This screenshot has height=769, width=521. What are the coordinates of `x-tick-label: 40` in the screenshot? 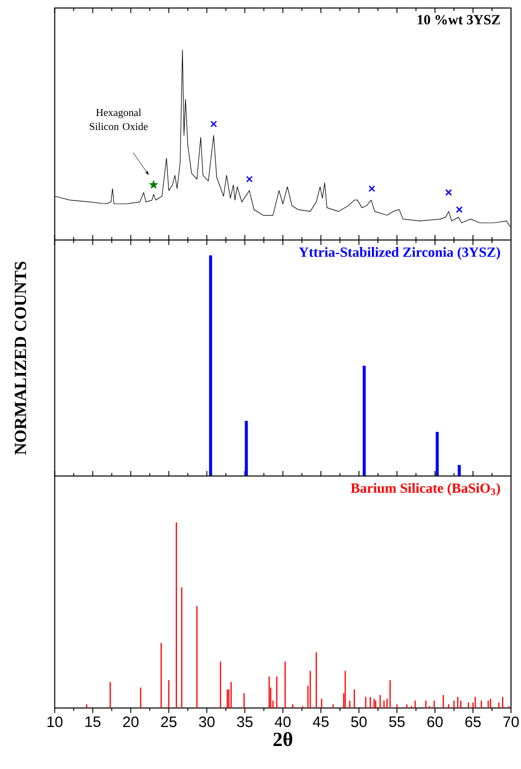 It's located at (282, 722).